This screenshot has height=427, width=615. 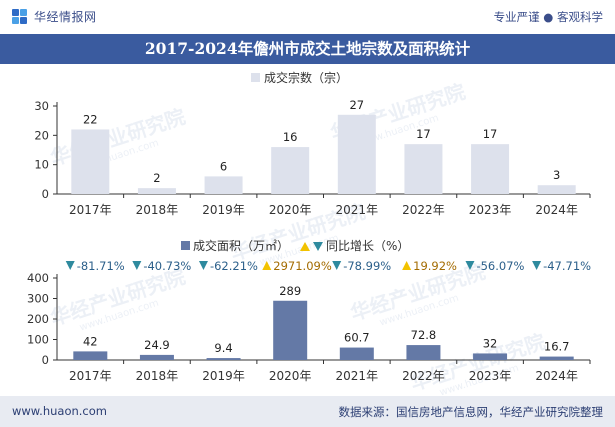 I want to click on data-label-area: 42, so click(x=90, y=341).